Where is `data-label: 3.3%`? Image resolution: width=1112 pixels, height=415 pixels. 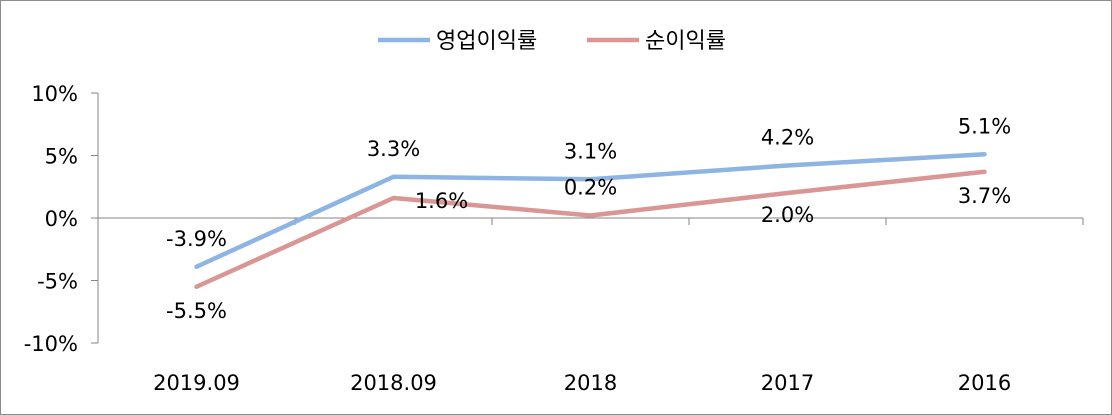 data-label: 3.3% is located at coordinates (393, 149).